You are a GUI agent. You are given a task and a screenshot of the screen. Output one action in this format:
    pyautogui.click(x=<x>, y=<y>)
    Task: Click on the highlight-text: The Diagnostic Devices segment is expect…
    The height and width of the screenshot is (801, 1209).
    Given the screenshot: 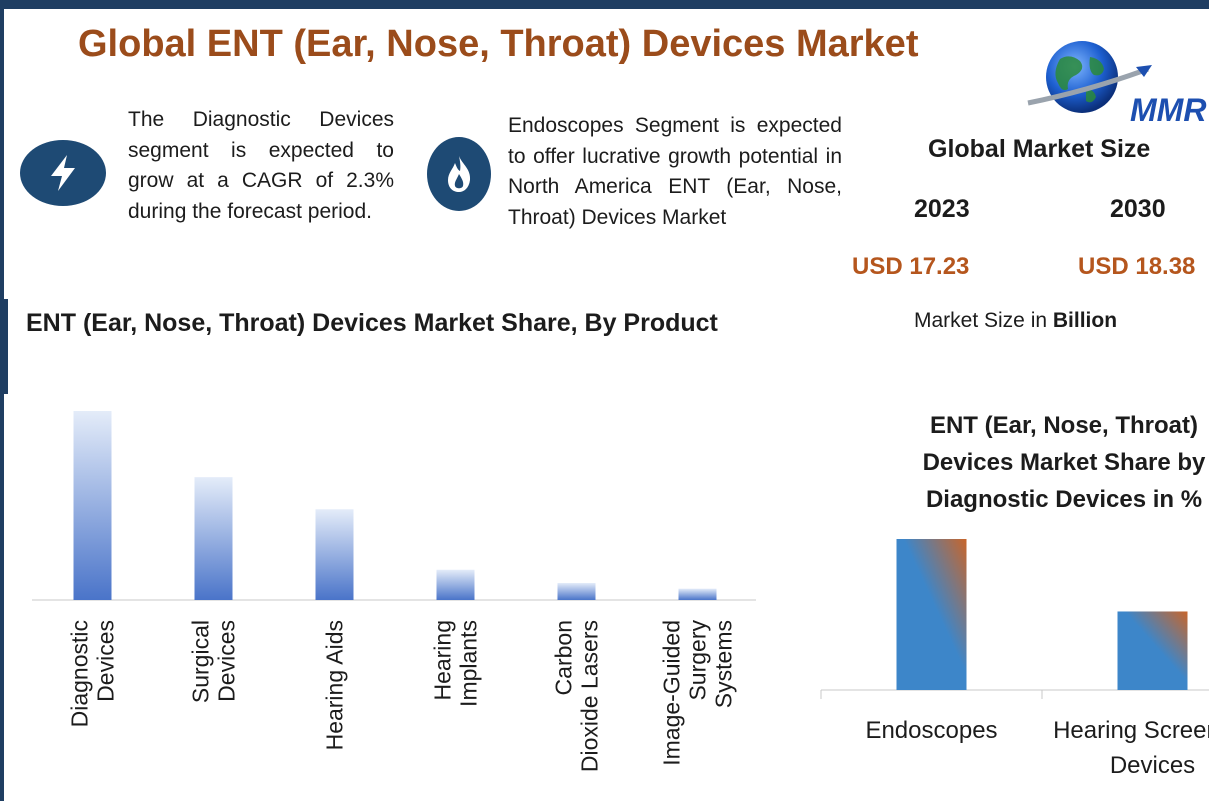 What is the action you would take?
    pyautogui.click(x=261, y=165)
    